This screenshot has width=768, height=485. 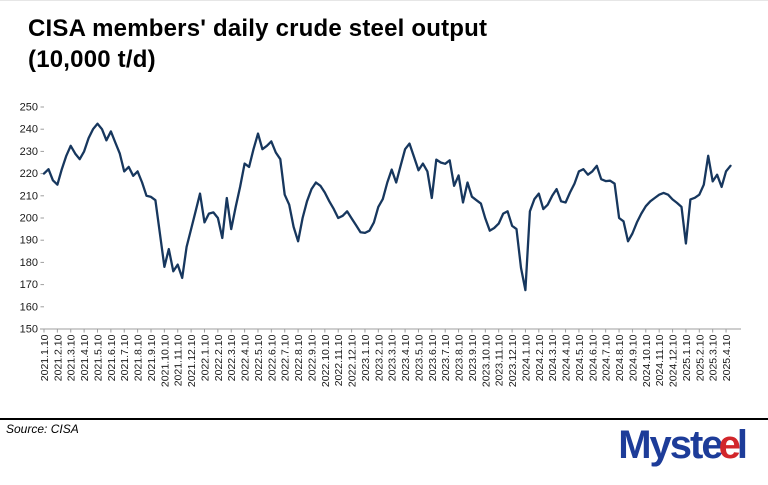 What do you see at coordinates (98, 357) in the screenshot?
I see `x-tick-label: 2021.5.10` at bounding box center [98, 357].